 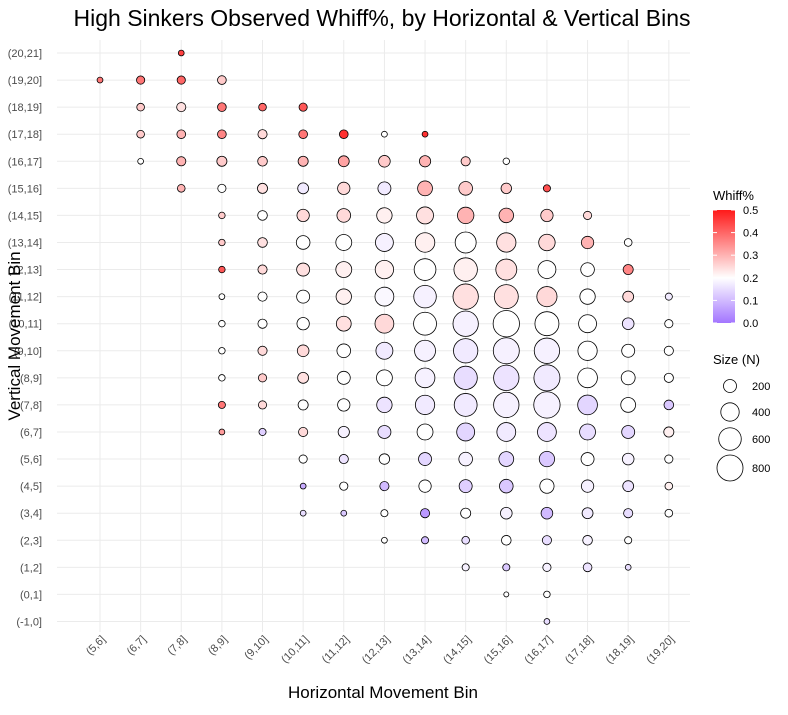 What do you see at coordinates (295, 650) in the screenshot?
I see `x-tick-label: (10,11]` at bounding box center [295, 650].